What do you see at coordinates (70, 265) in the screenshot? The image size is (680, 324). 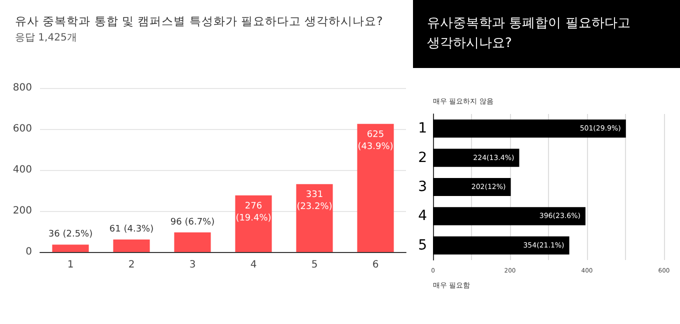 I see `x-tick-label: 1` at bounding box center [70, 265].